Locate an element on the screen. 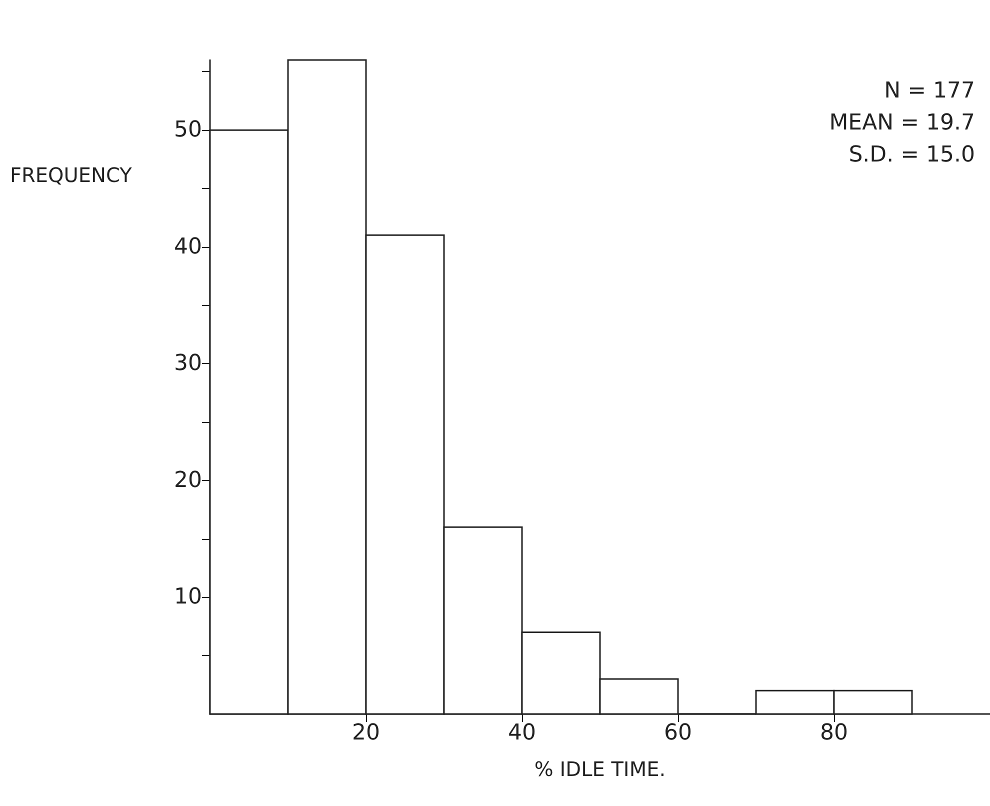 Image resolution: width=990 pixels, height=806 pixels. annotation: MEAN = 19.7 is located at coordinates (902, 123).